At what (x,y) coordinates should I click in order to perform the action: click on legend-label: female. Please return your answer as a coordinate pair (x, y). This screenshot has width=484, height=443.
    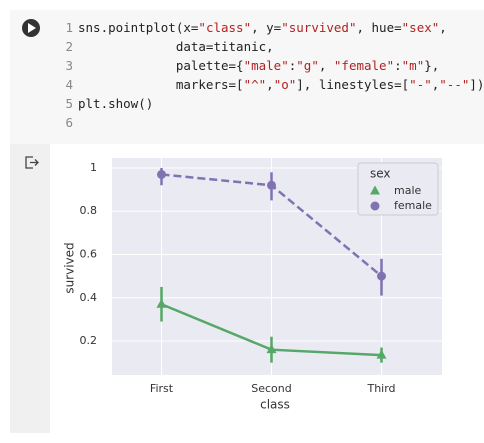
    Looking at the image, I should click on (413, 205).